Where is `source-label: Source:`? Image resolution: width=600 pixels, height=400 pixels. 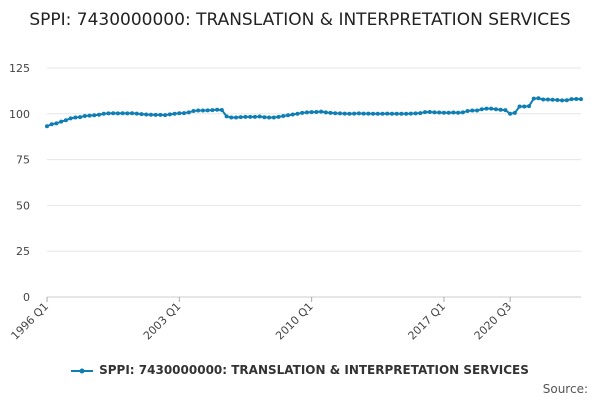
source-label: Source: is located at coordinates (565, 389).